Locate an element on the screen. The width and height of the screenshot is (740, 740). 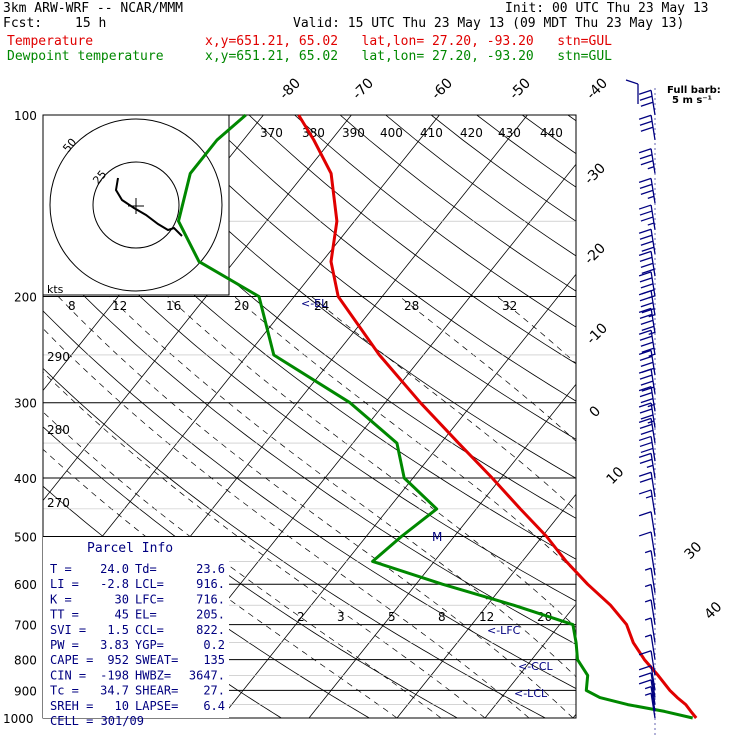
parcel-key: YGP= is located at coordinates (149, 645).